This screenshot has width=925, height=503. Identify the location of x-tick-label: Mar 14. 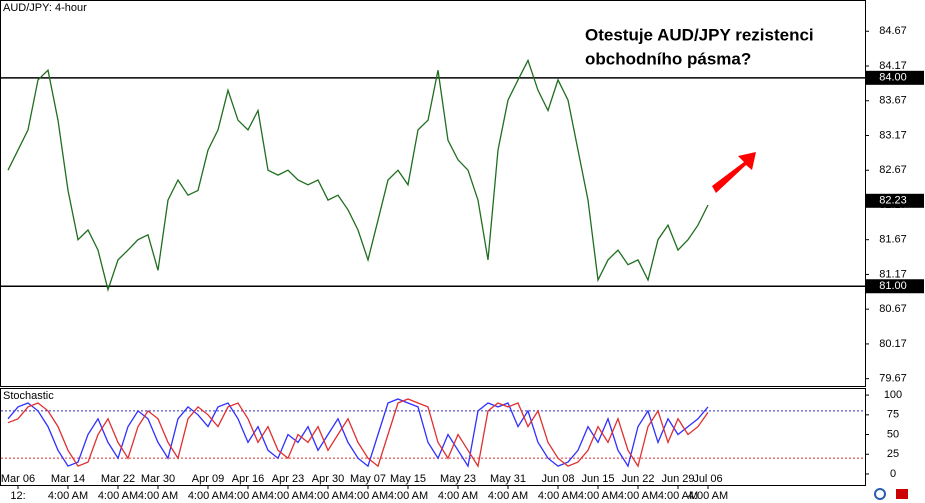
(68, 479).